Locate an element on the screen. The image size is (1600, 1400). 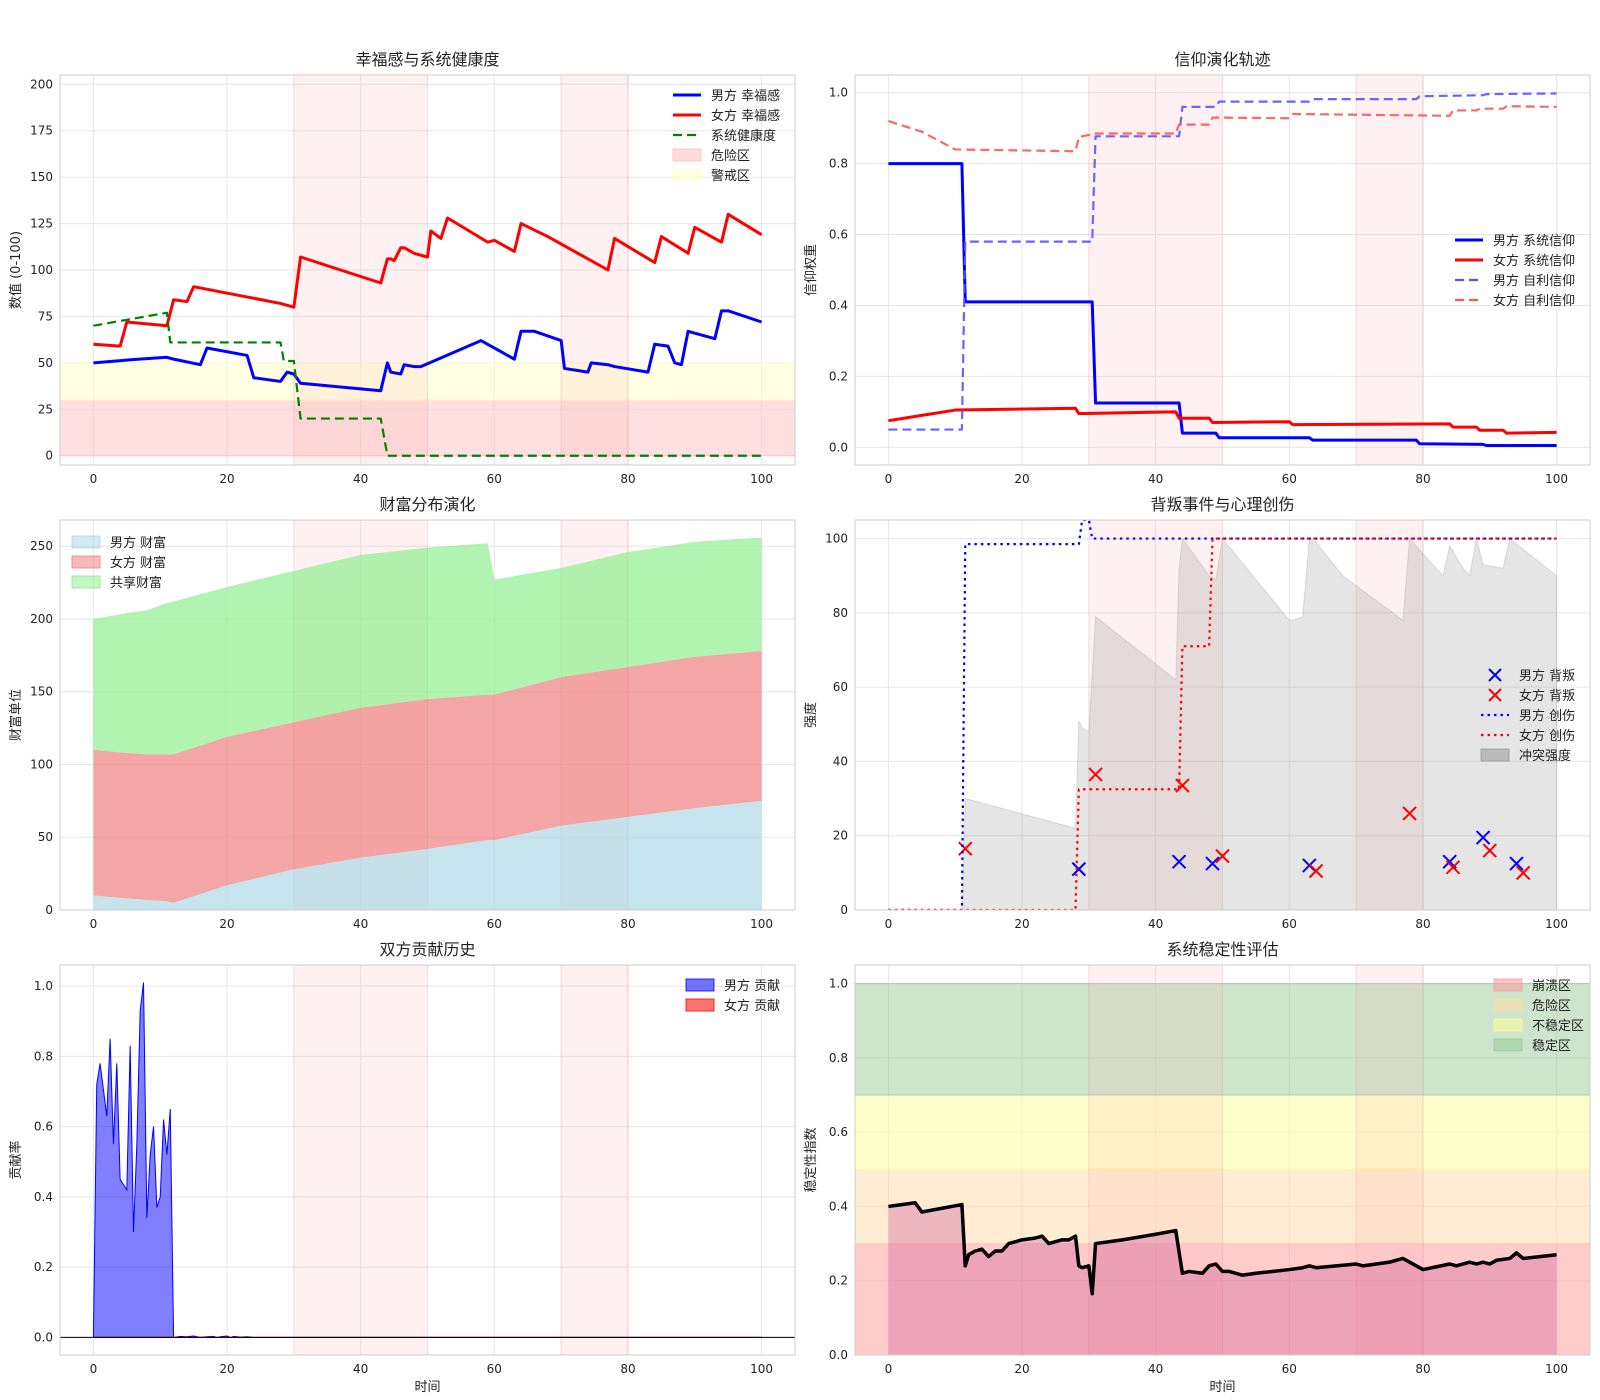
legend-label: 警戒区 is located at coordinates (730, 176).